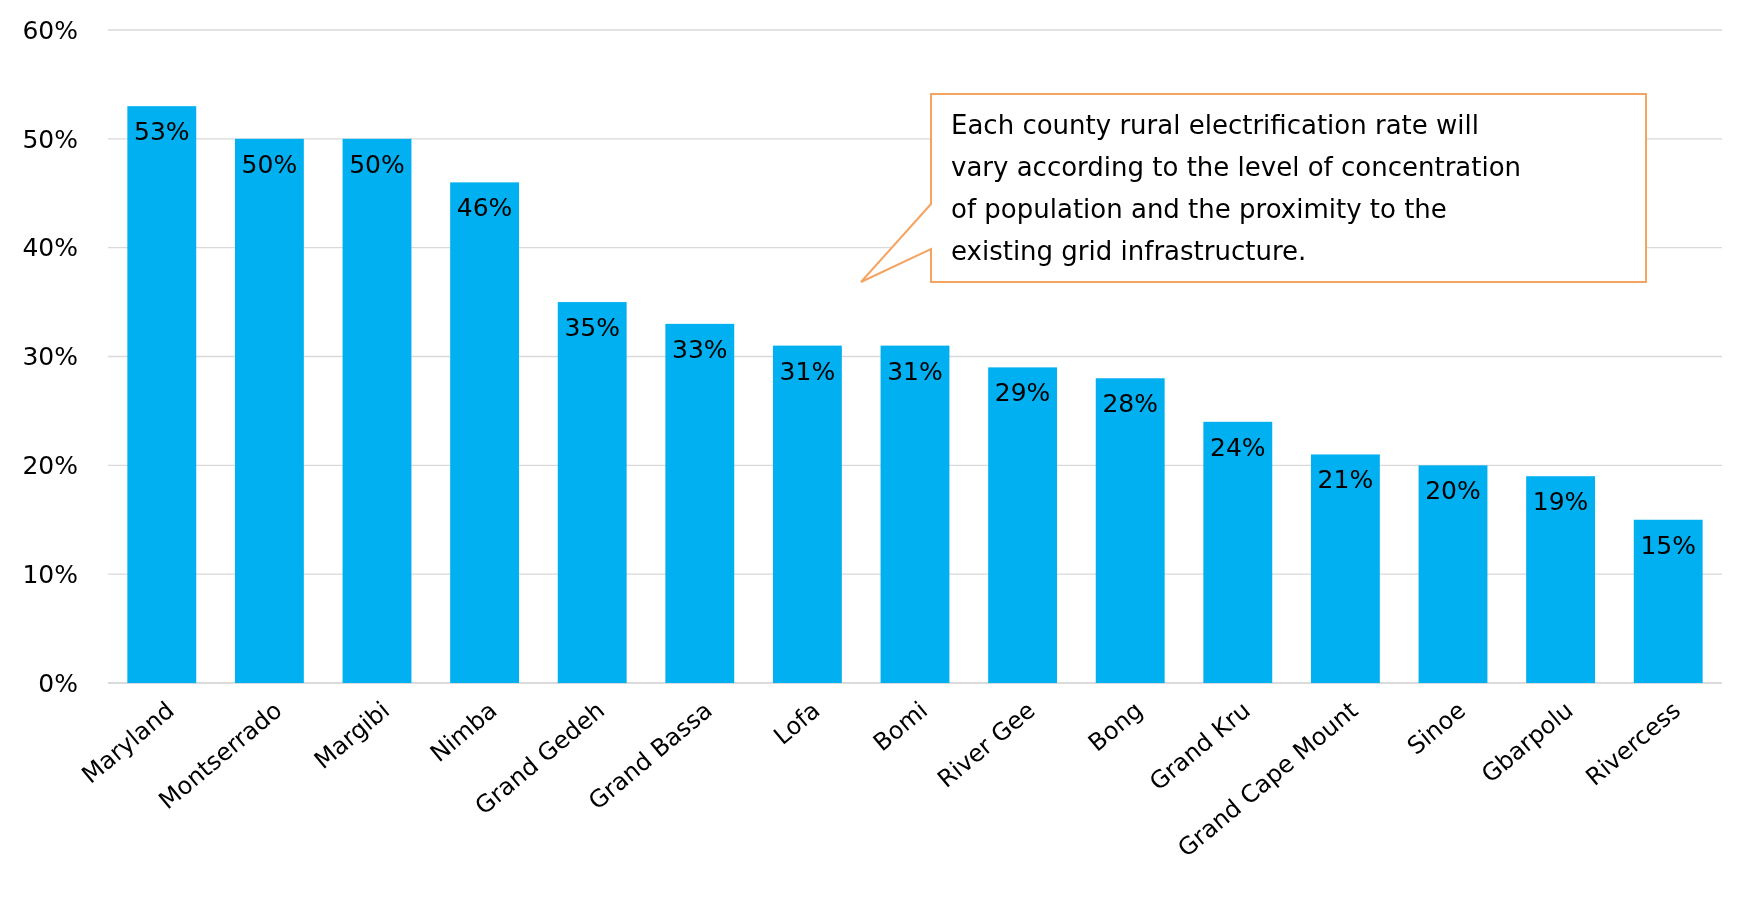  I want to click on y-tick-label: 40%, so click(50, 248).